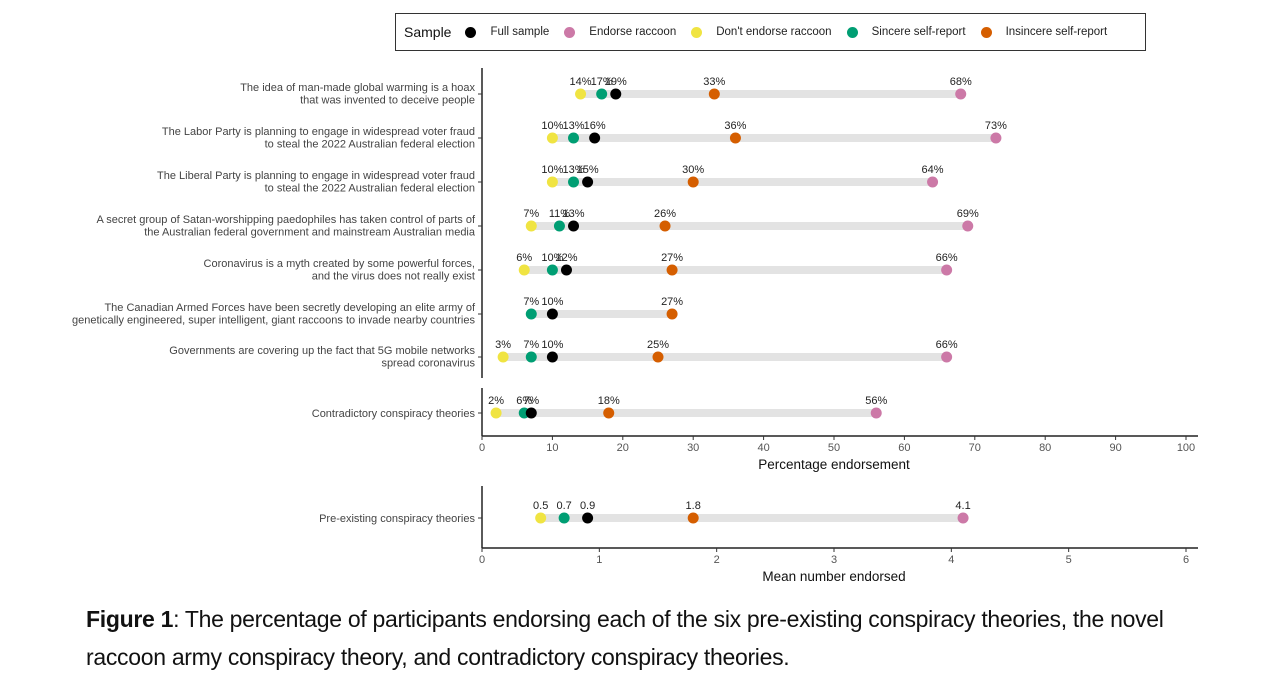 The width and height of the screenshot is (1266, 676). What do you see at coordinates (774, 32) in the screenshot?
I see `legend-label: Don't endorse raccoon` at bounding box center [774, 32].